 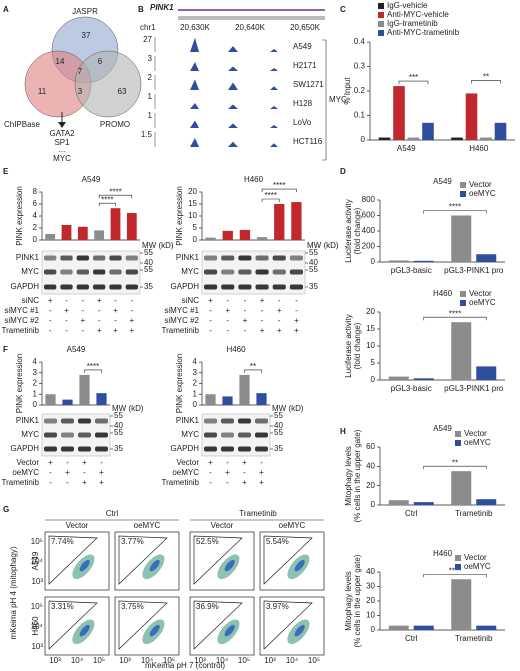 I want to click on group-label: Ctrl, so click(x=112, y=513).